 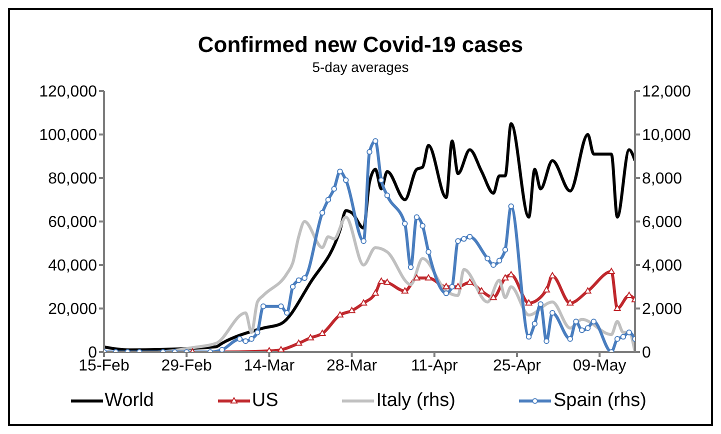 What do you see at coordinates (662, 223) in the screenshot?
I see `y2-tick-label: 6,000` at bounding box center [662, 223].